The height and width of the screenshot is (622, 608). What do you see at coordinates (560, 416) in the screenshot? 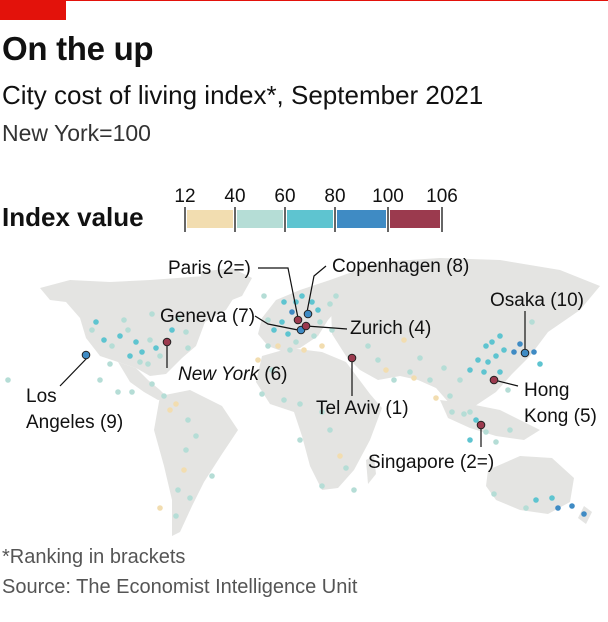
I see `label-hong-kong-line2: Kong (5)` at bounding box center [560, 416].